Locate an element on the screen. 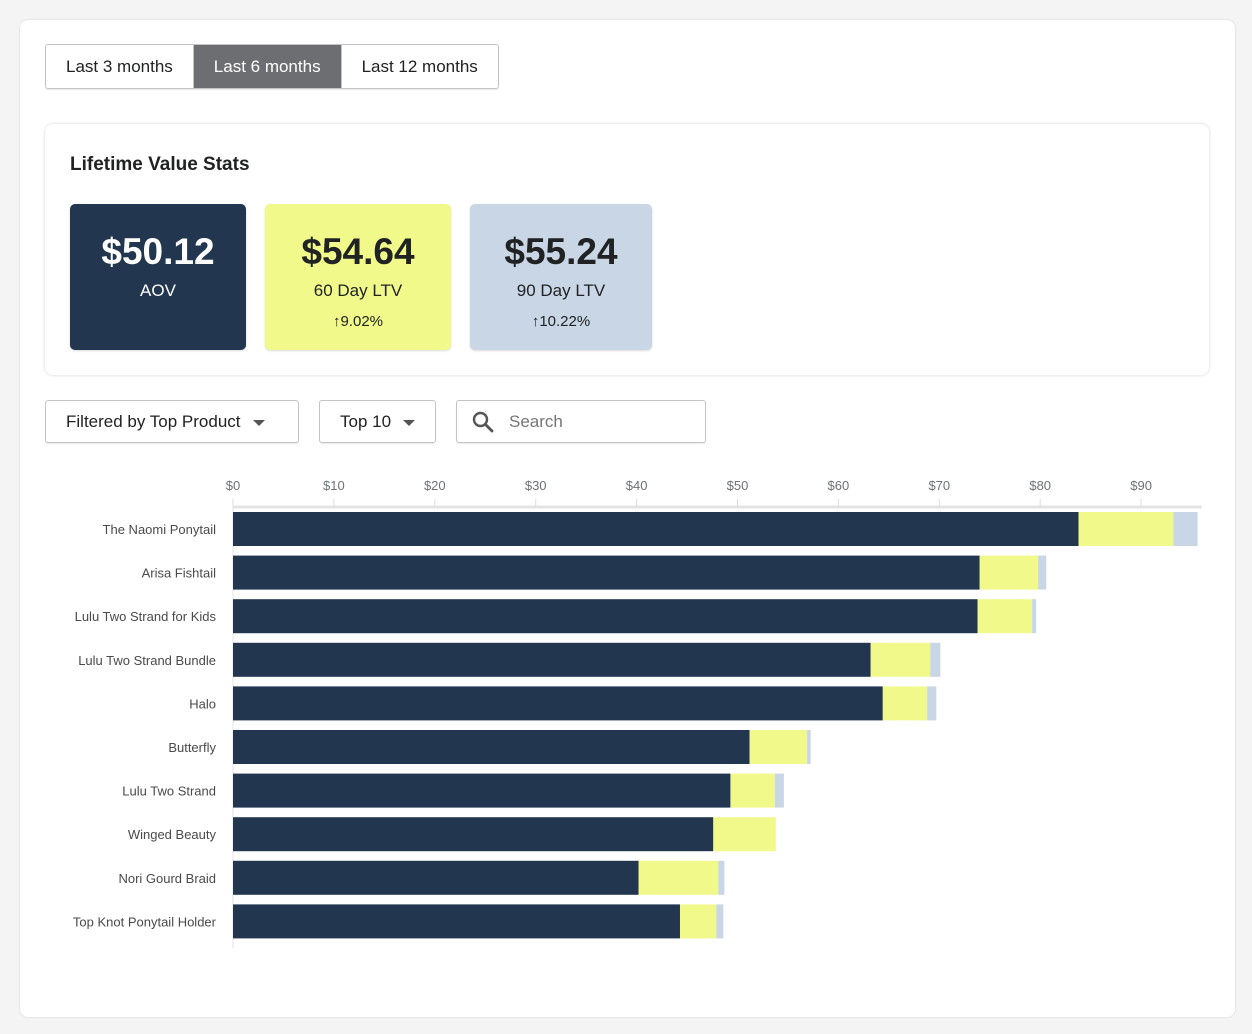 The image size is (1252, 1034). x-tick-label: $0 is located at coordinates (233, 485).